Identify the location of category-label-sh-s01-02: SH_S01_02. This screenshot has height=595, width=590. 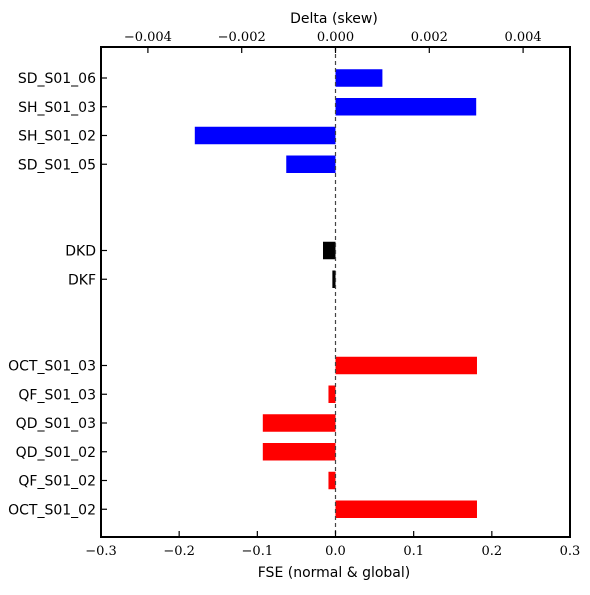
(57, 137).